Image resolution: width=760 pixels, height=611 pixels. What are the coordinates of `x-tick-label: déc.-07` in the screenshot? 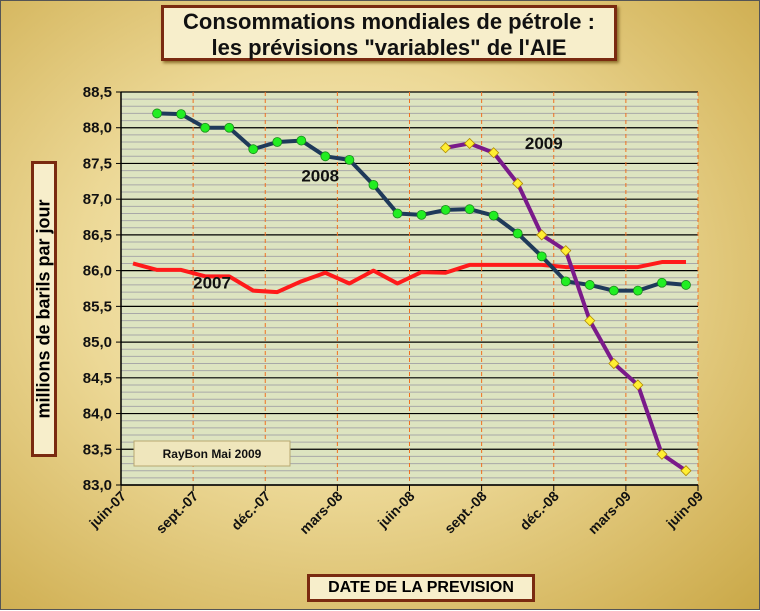 It's located at (251, 511).